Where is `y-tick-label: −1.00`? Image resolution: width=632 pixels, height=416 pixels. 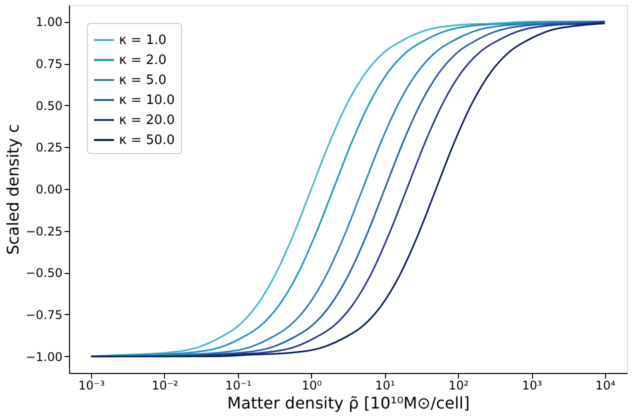 y-tick-label: −1.00 is located at coordinates (44, 357).